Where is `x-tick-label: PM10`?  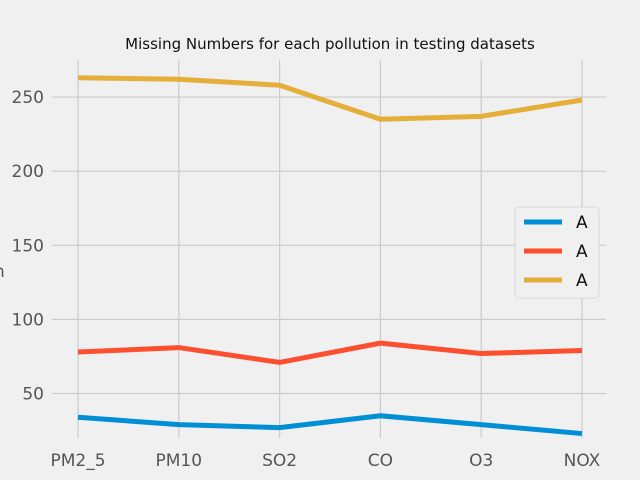 x-tick-label: PM10 is located at coordinates (179, 461).